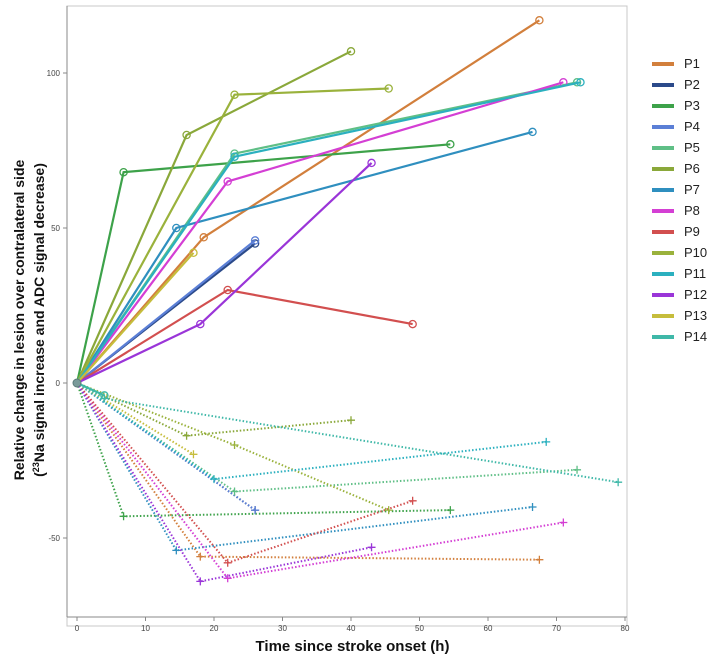  I want to click on legend-label: P6, so click(692, 168).